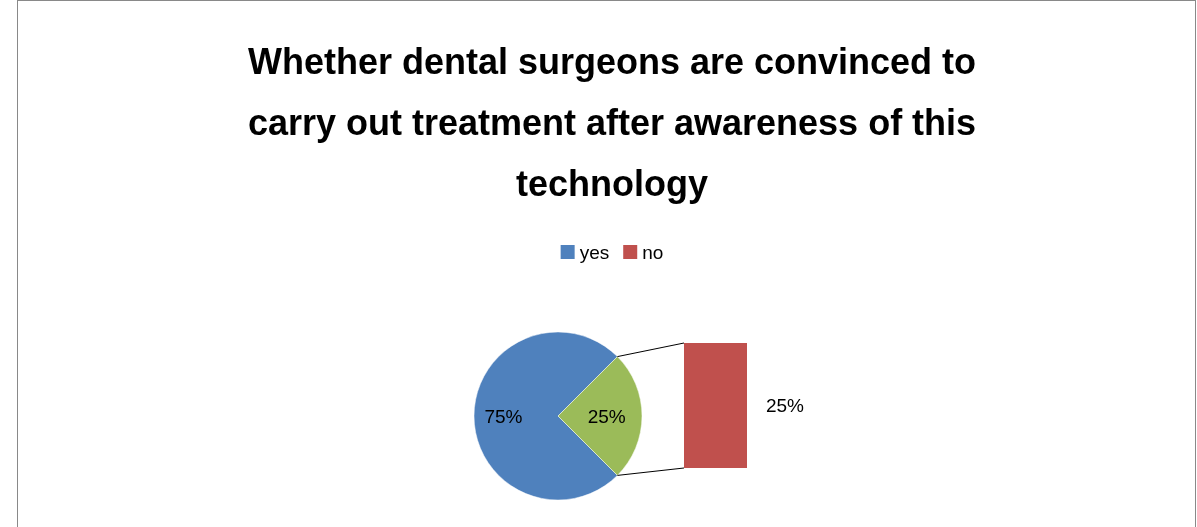 The width and height of the screenshot is (1197, 527). I want to click on data-label: 75%, so click(503, 416).